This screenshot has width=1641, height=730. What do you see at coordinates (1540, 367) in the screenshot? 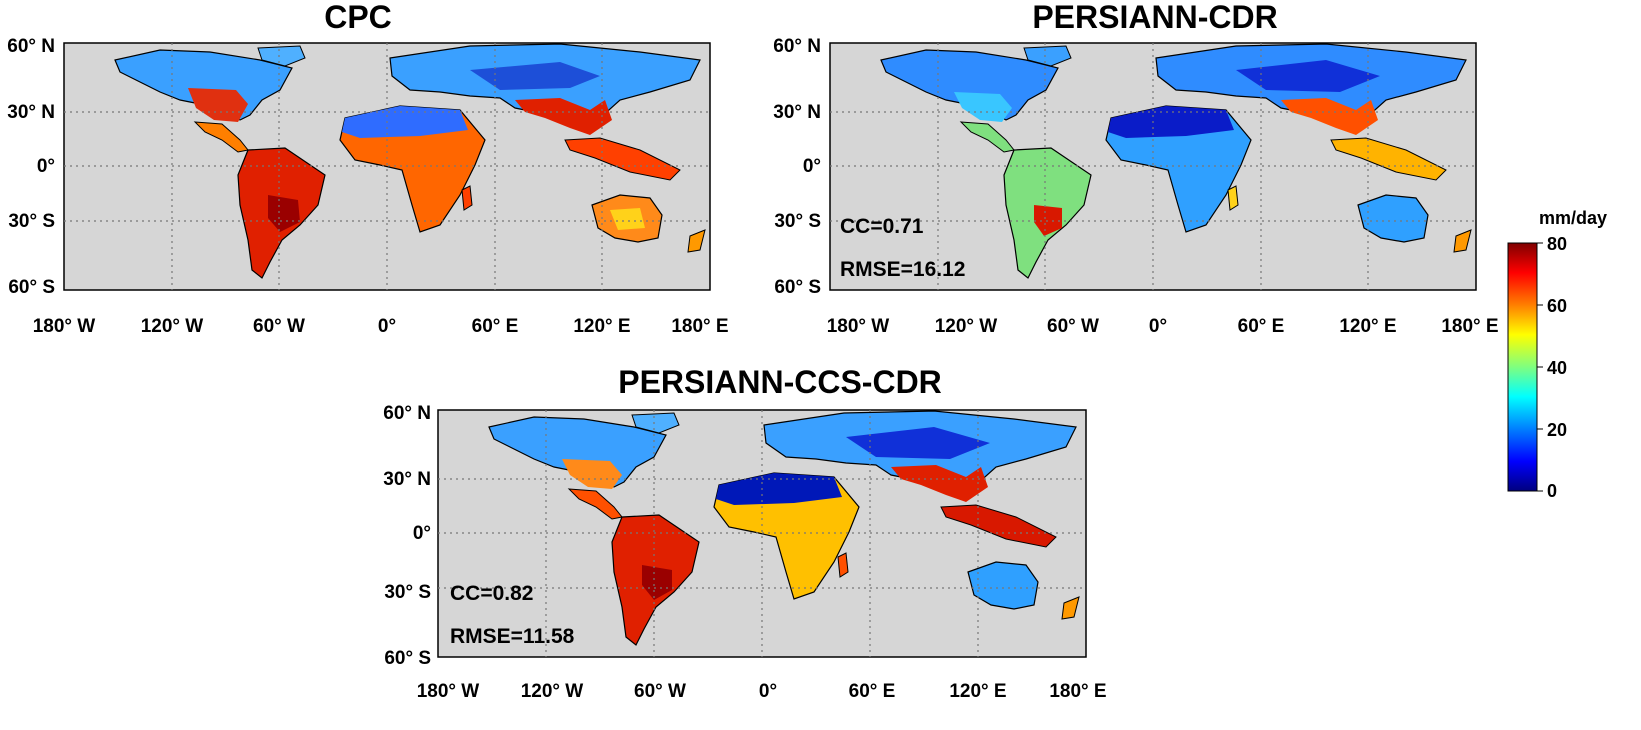
I see `colorbar-ticks` at bounding box center [1540, 367].